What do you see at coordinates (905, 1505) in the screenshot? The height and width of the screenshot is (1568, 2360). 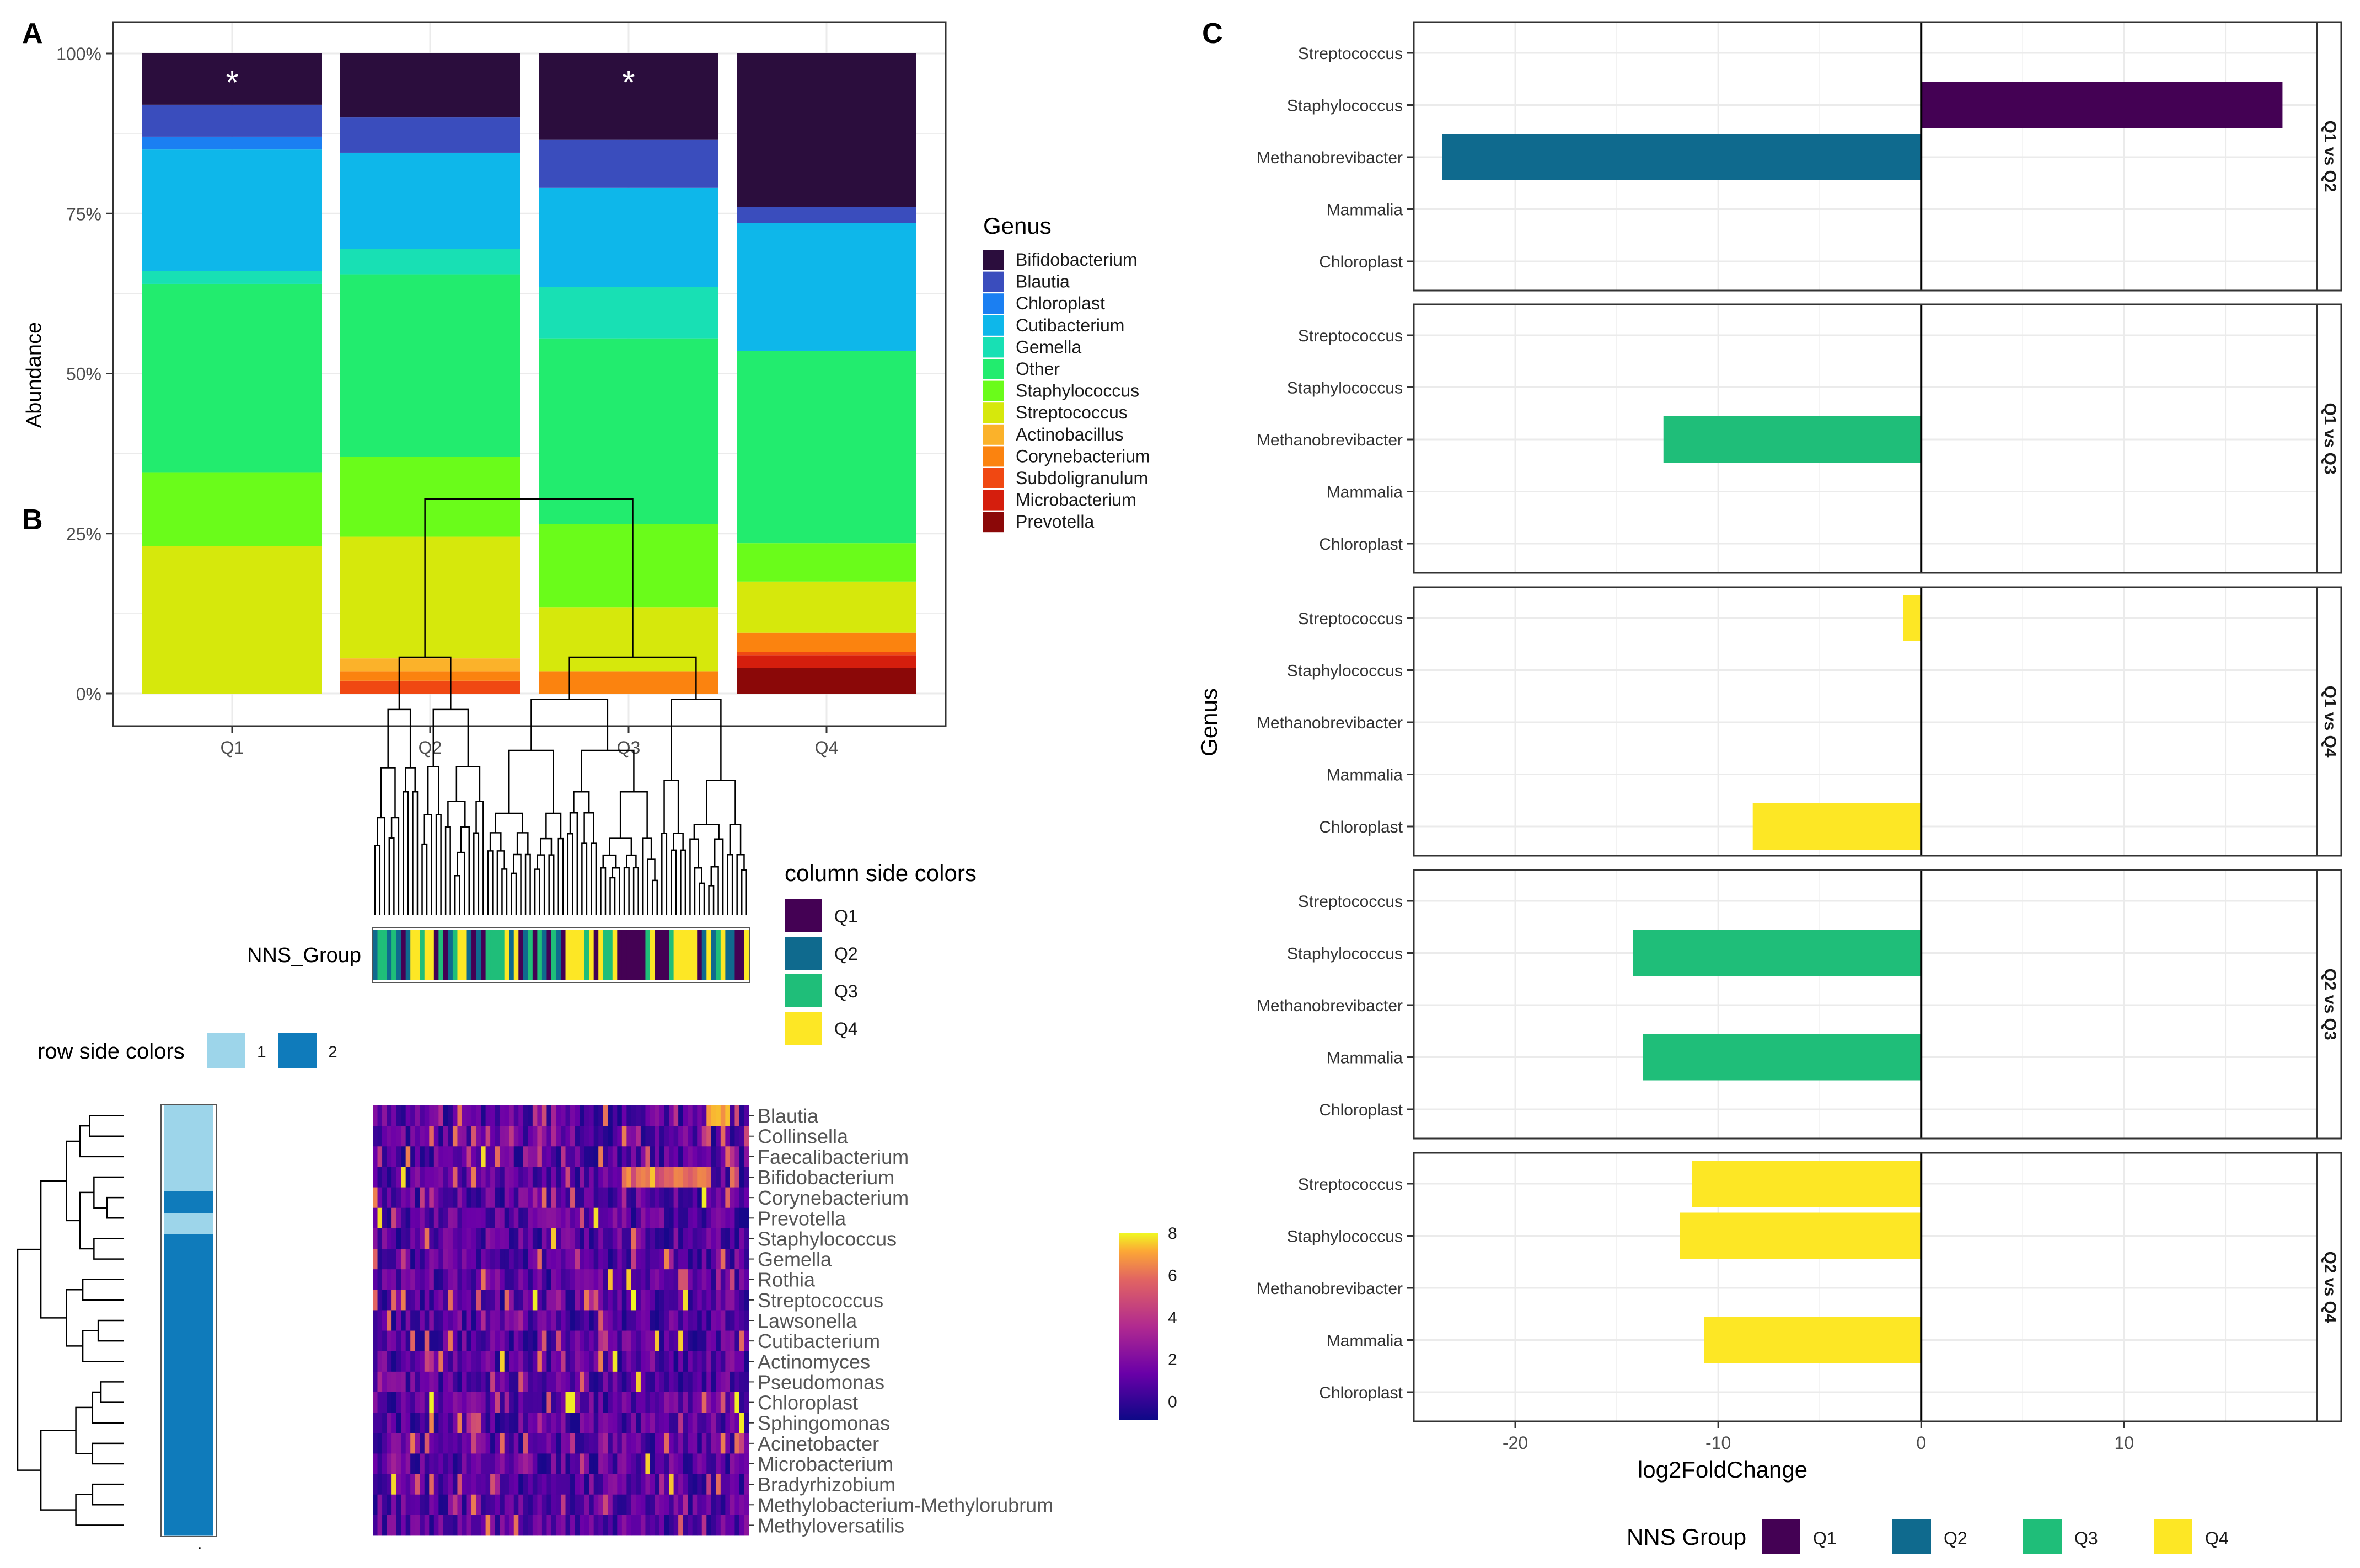 I see `heatmap-row-label-methylobacterium-methylorubrum: Methylobacterium-Methylorubrum` at bounding box center [905, 1505].